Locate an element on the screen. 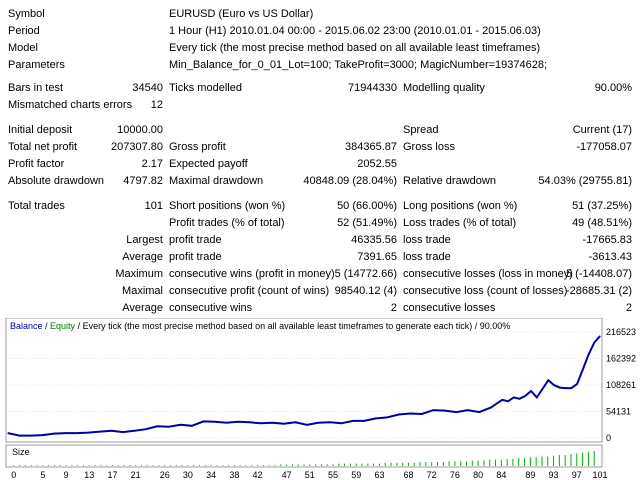  x-tick-label: 21 is located at coordinates (136, 475).